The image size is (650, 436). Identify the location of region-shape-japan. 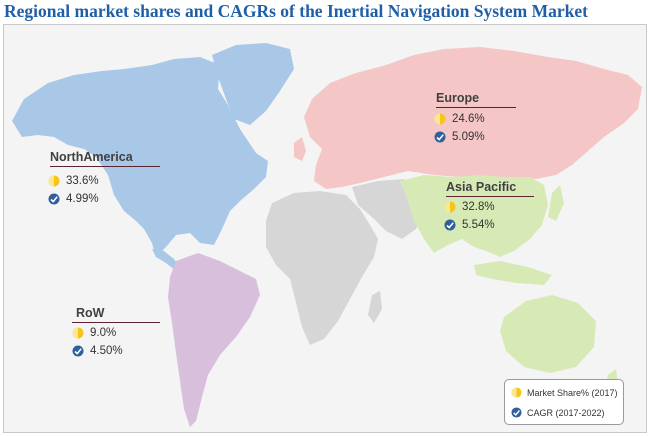
(556, 203).